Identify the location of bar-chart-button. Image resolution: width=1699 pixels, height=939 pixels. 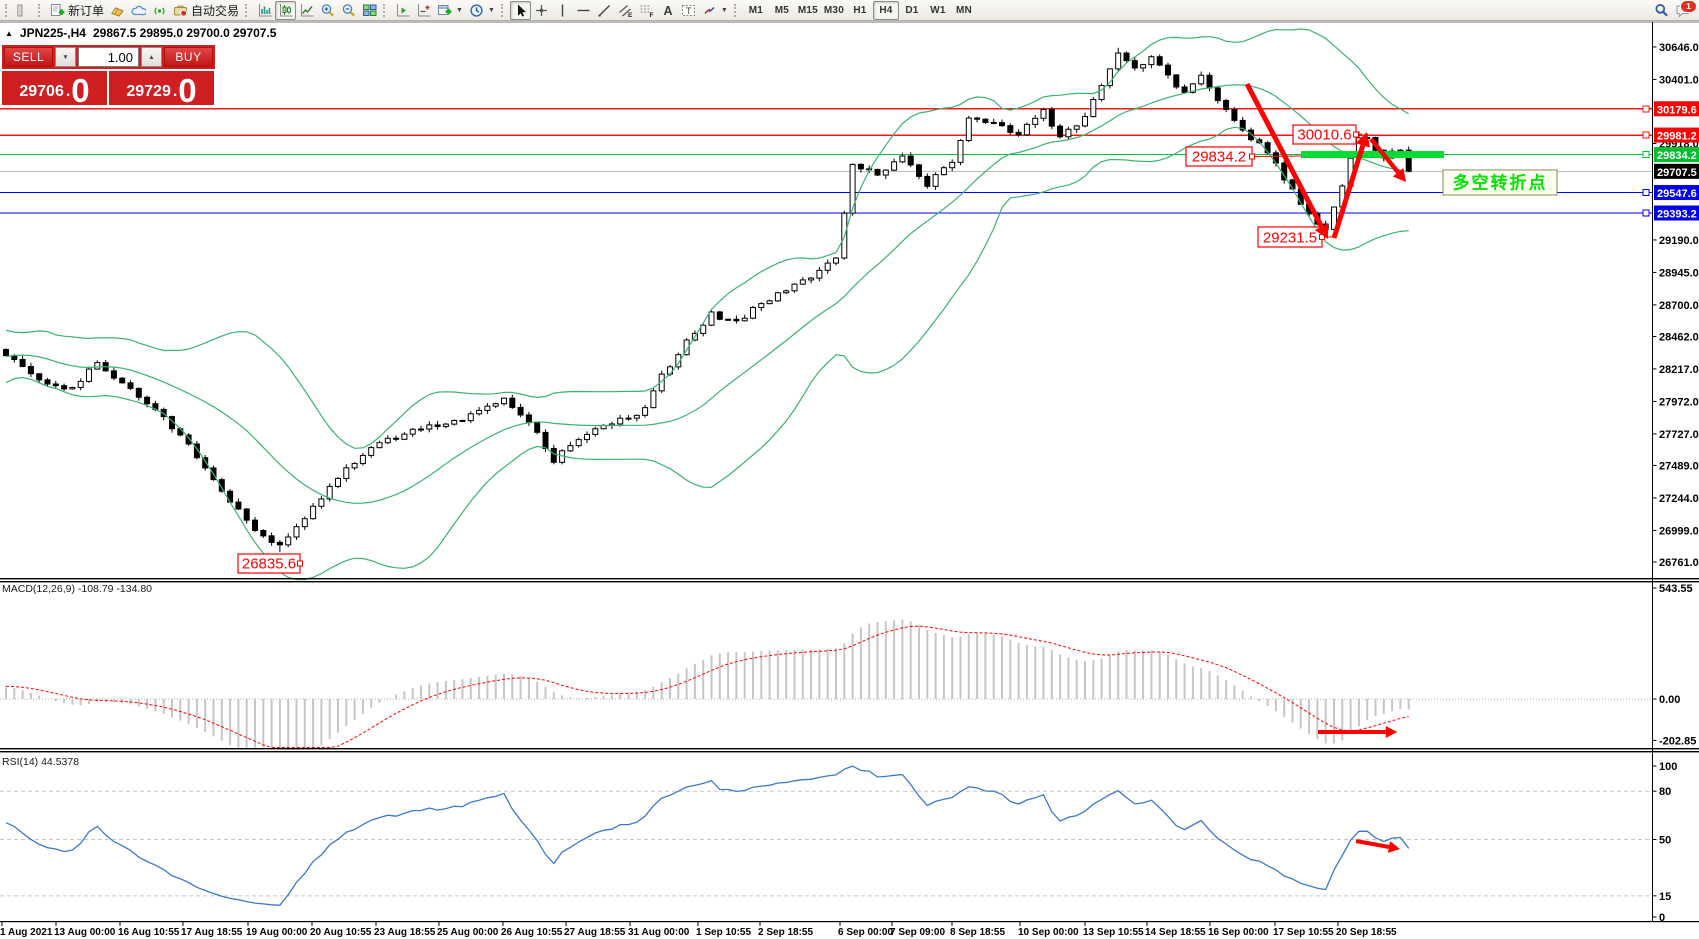
(264, 10).